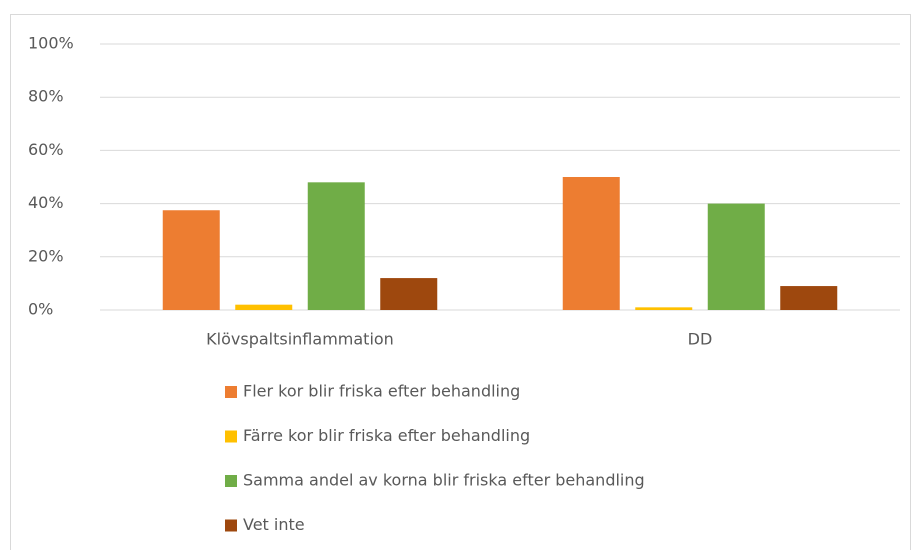  What do you see at coordinates (46, 202) in the screenshot?
I see `y-tick-label: 40%` at bounding box center [46, 202].